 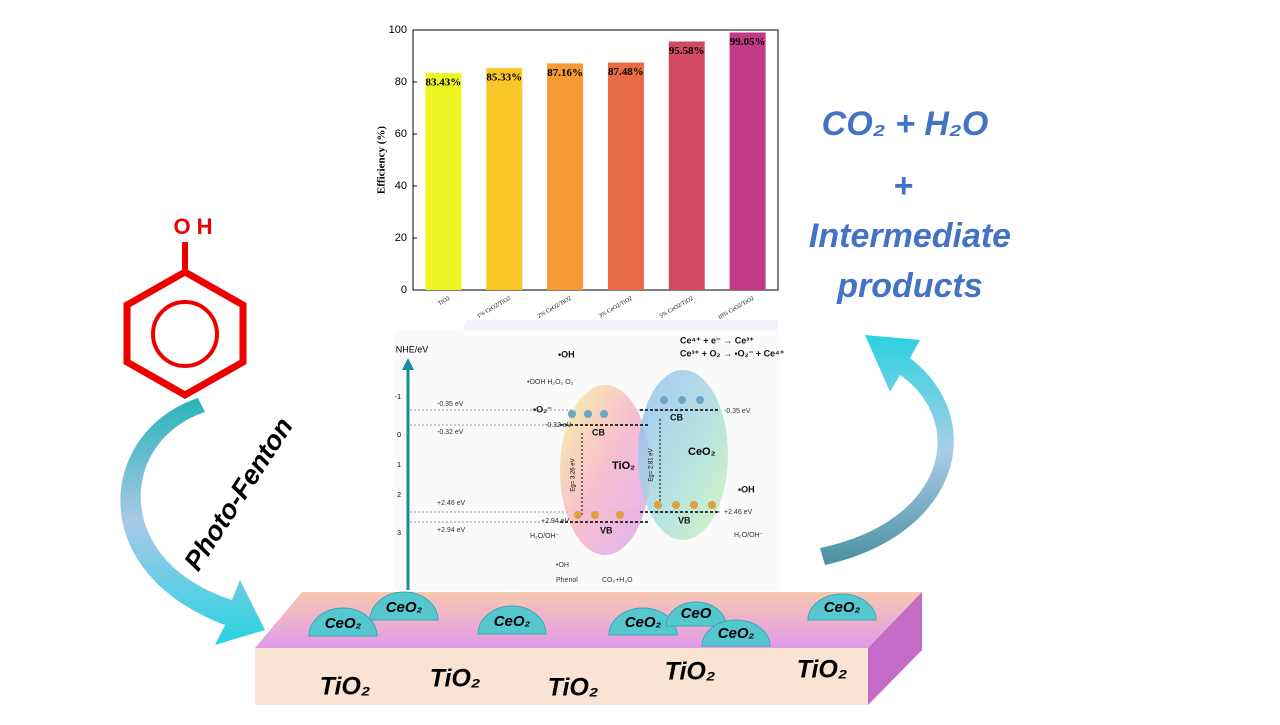 What do you see at coordinates (617, 580) in the screenshot?
I see `species: CO₂+H₂O` at bounding box center [617, 580].